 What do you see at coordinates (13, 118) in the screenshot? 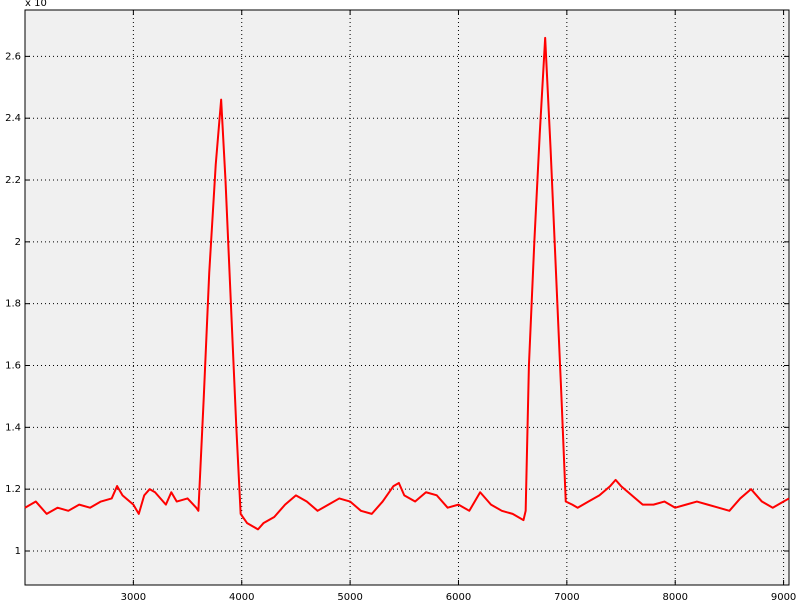
I see `y-tick-label: 2.4` at bounding box center [13, 118].